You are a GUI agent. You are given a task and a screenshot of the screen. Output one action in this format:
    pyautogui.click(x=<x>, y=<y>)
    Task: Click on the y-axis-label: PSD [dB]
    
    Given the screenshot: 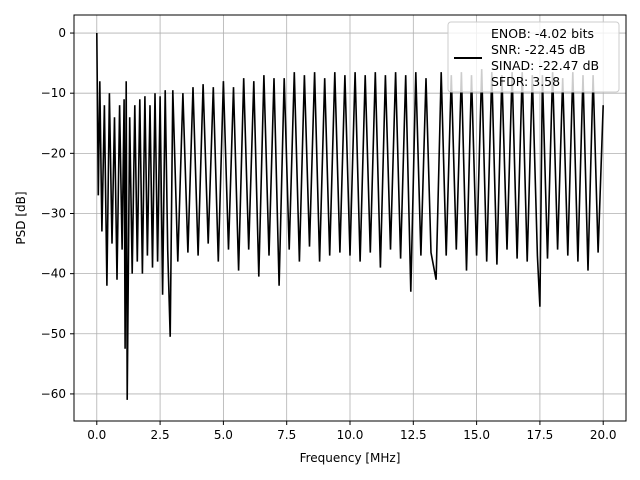 What is the action you would take?
    pyautogui.click(x=21, y=217)
    